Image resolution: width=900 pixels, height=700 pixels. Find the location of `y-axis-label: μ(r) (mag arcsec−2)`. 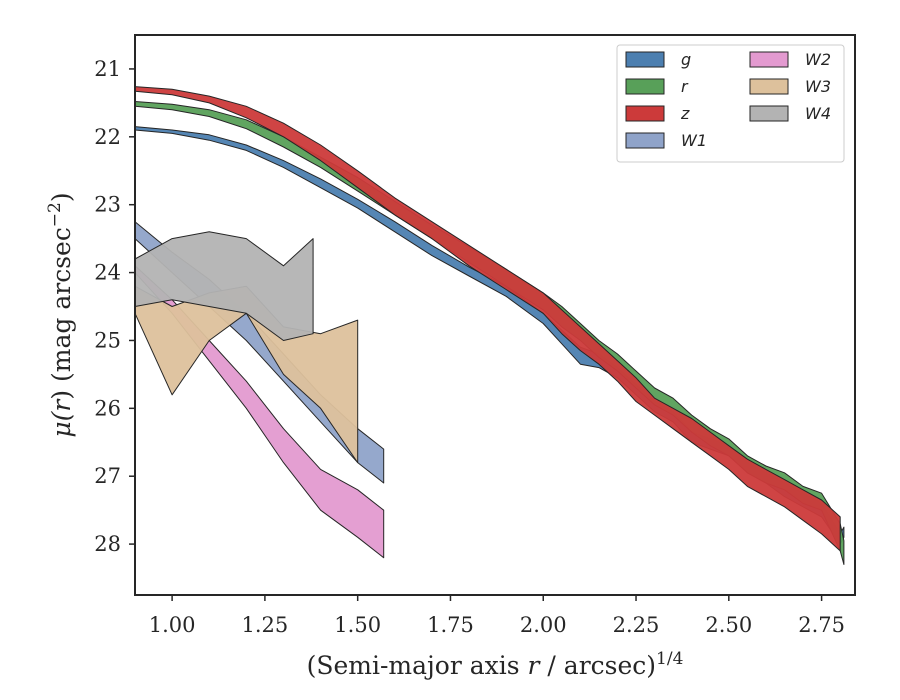

y-axis-label: μ(r) (mag arcsec−2) is located at coordinates (60, 314).